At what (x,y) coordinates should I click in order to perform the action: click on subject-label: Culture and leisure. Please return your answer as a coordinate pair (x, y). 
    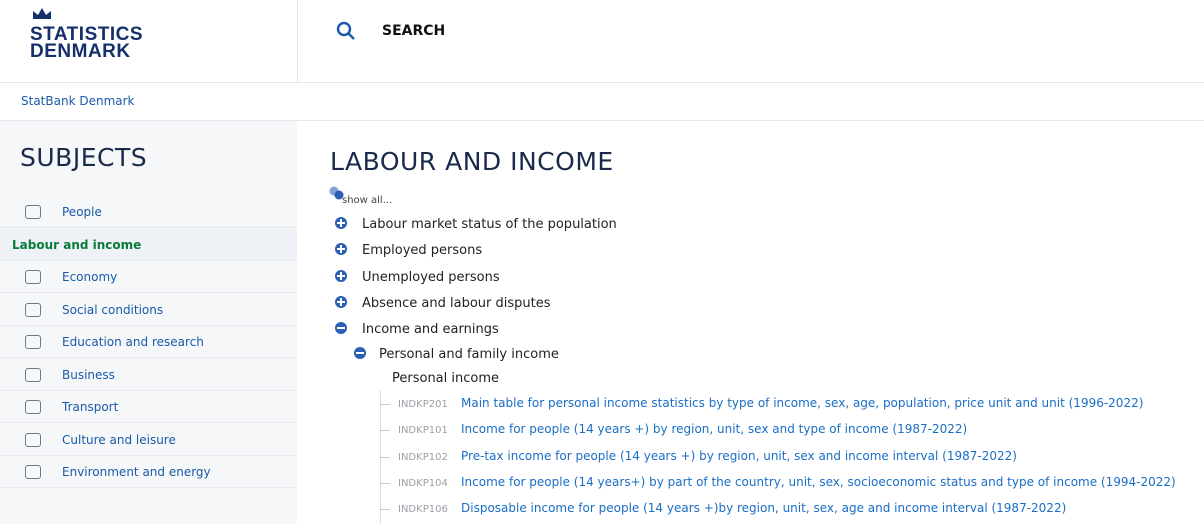
    Looking at the image, I should click on (119, 439).